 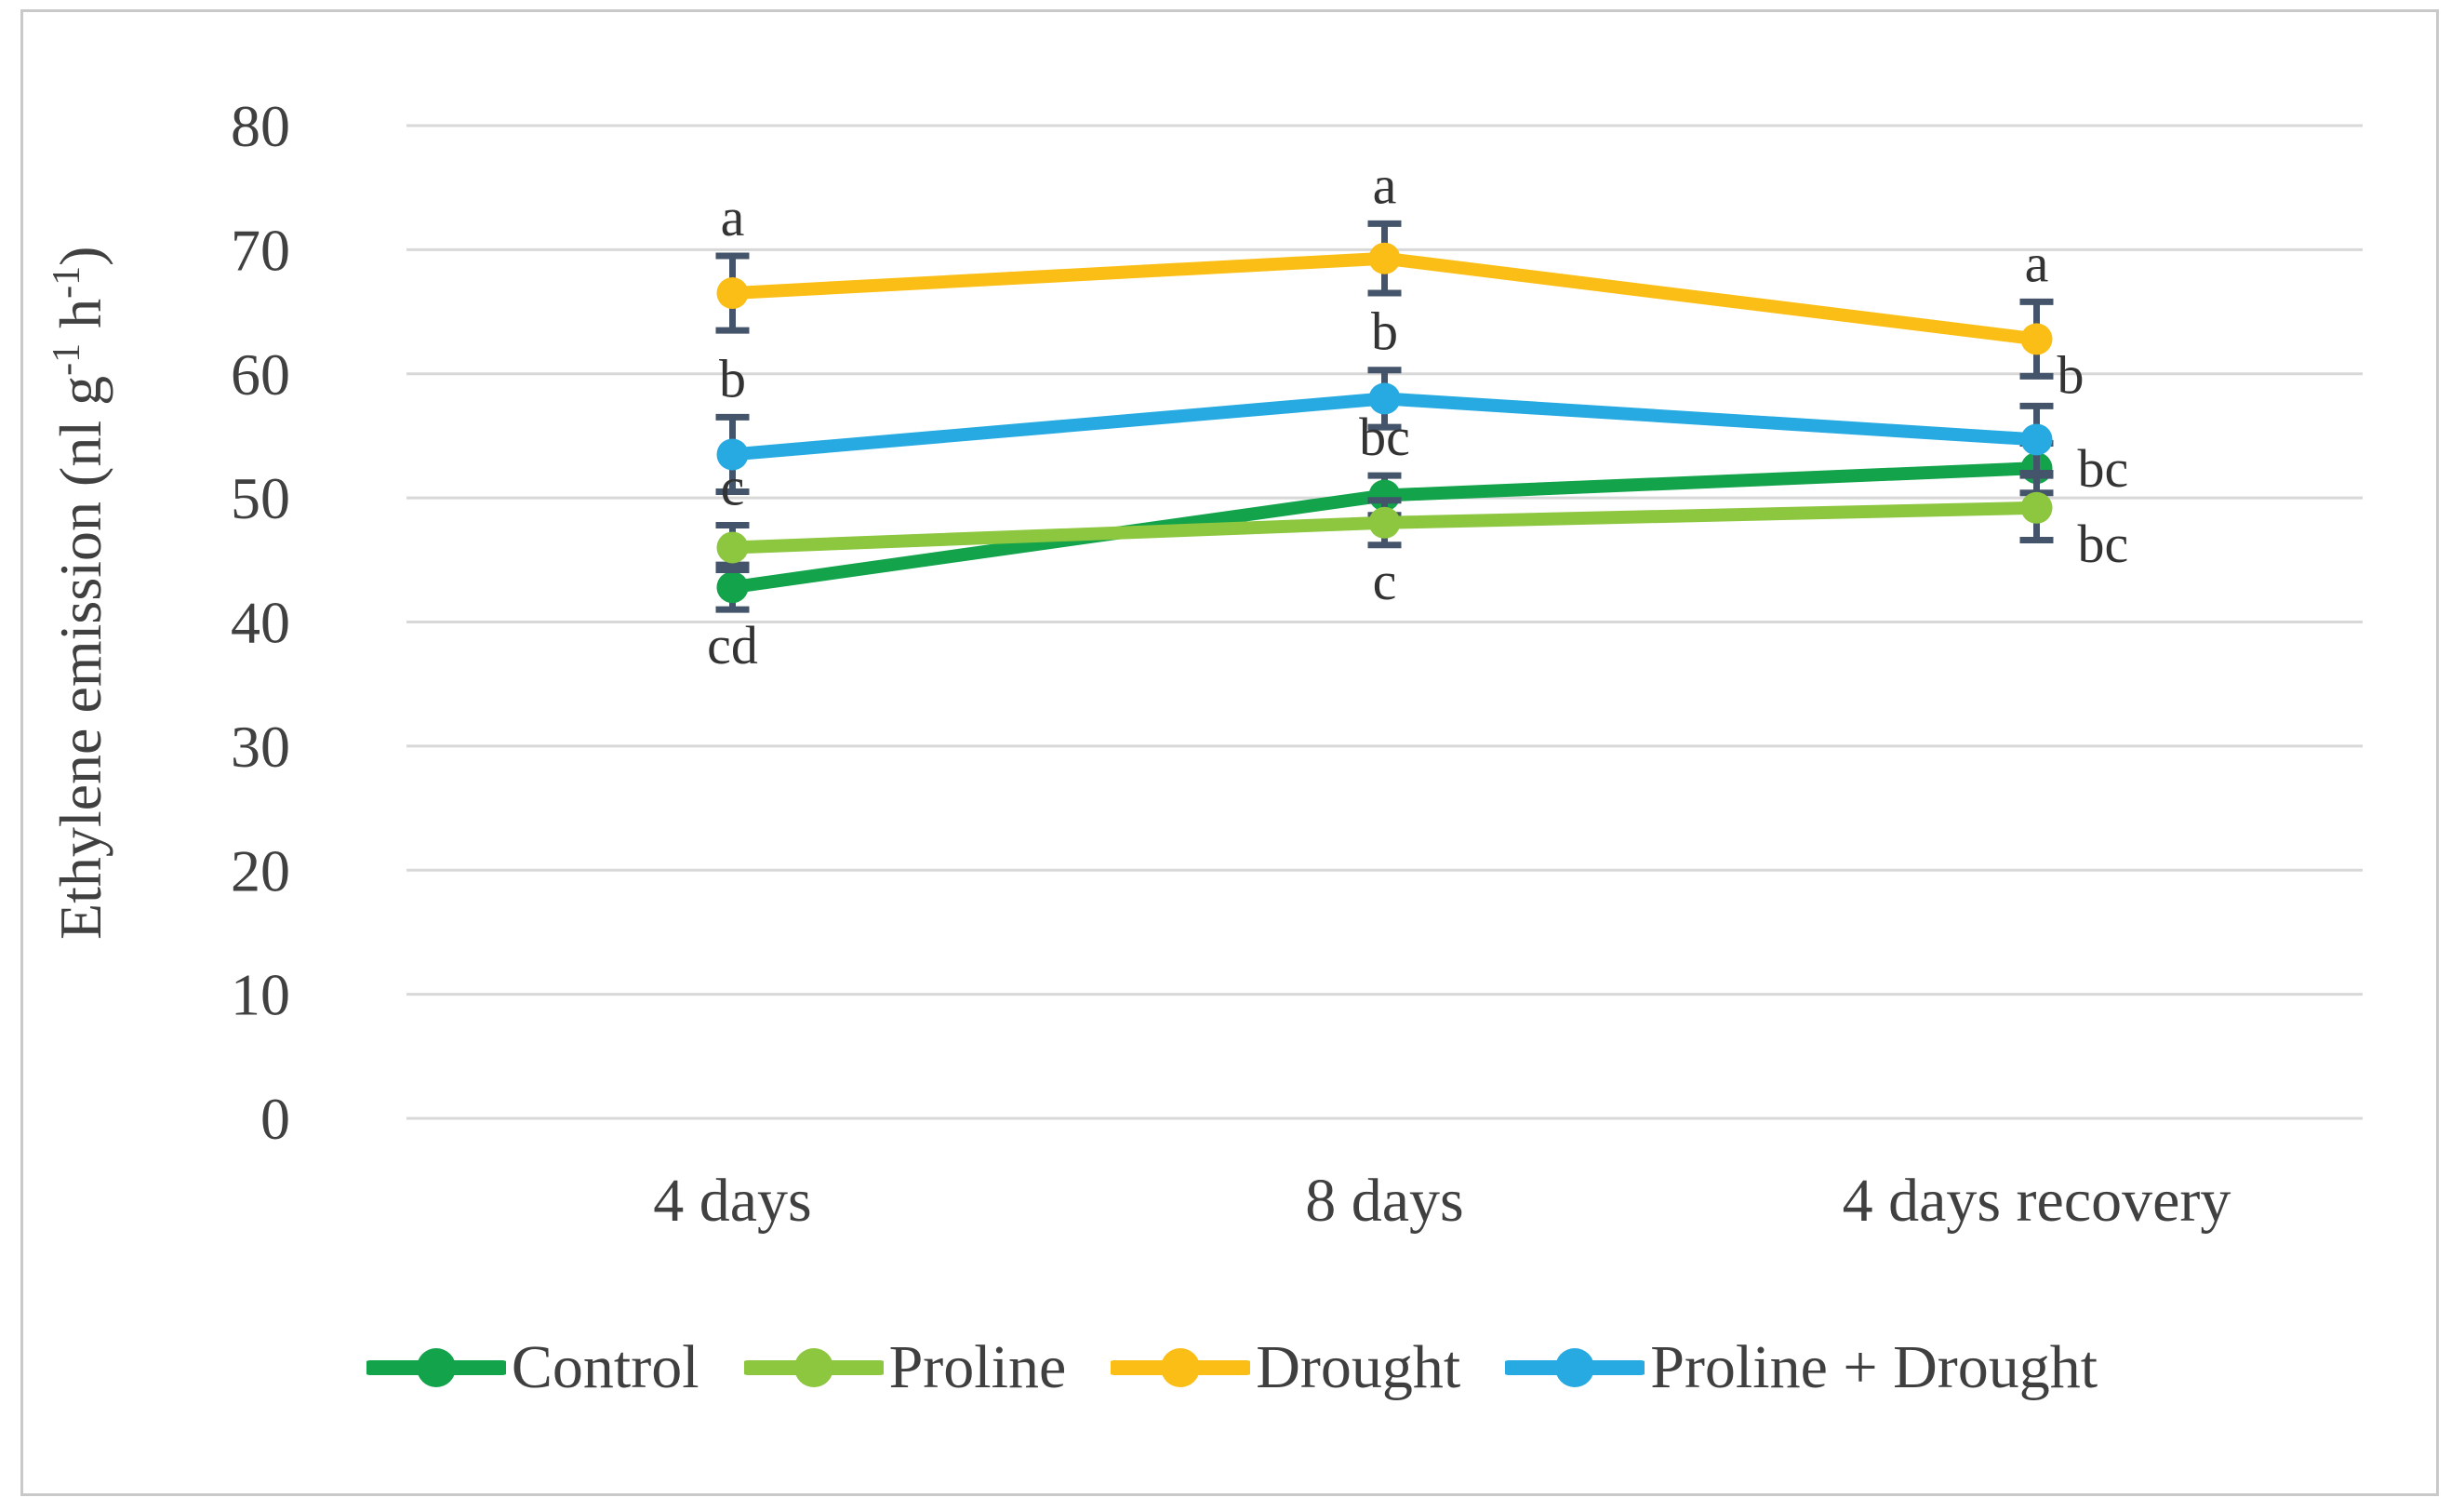 I want to click on y-axis-tick-labels: 0 10 20 30 40 50 60 70 80, so click(x=260, y=622).